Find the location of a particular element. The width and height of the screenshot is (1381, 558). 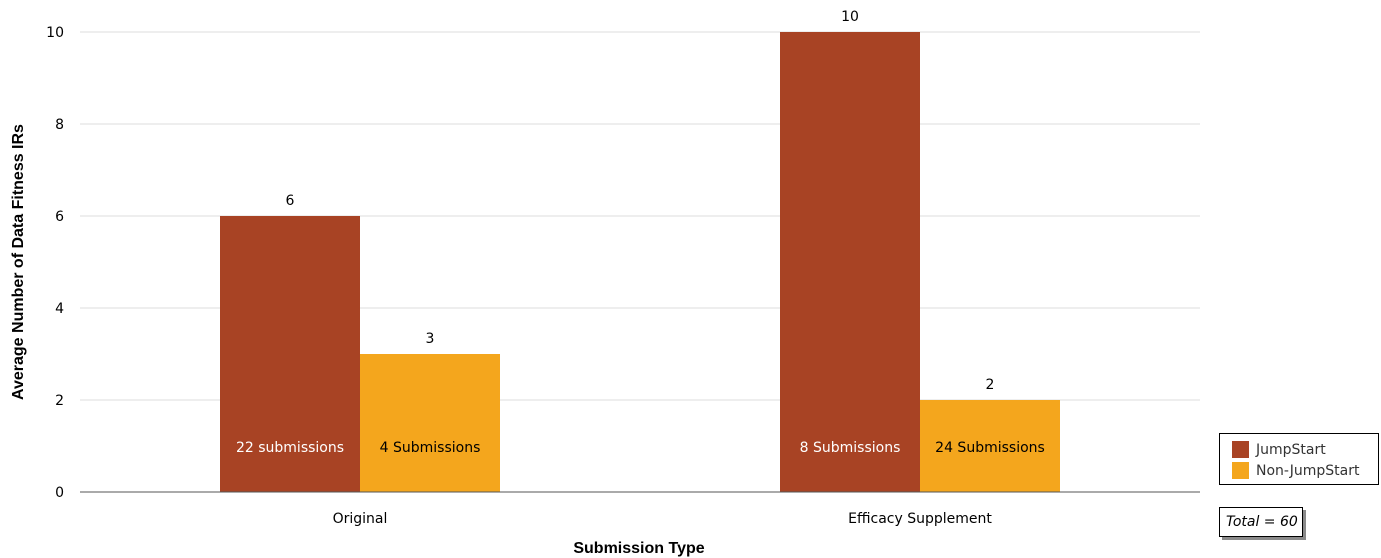

legend-label-jumpstart: JumpStart is located at coordinates (1291, 449).